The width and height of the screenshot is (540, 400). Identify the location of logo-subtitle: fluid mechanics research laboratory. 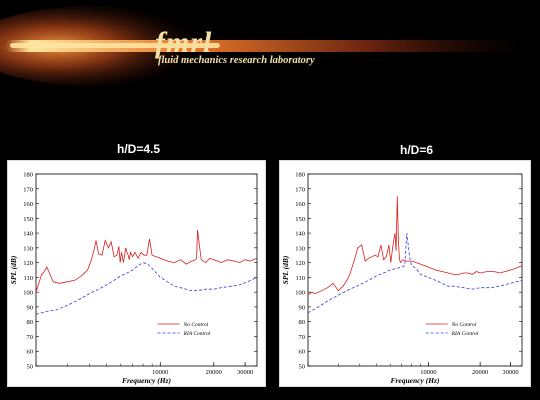
(236, 60).